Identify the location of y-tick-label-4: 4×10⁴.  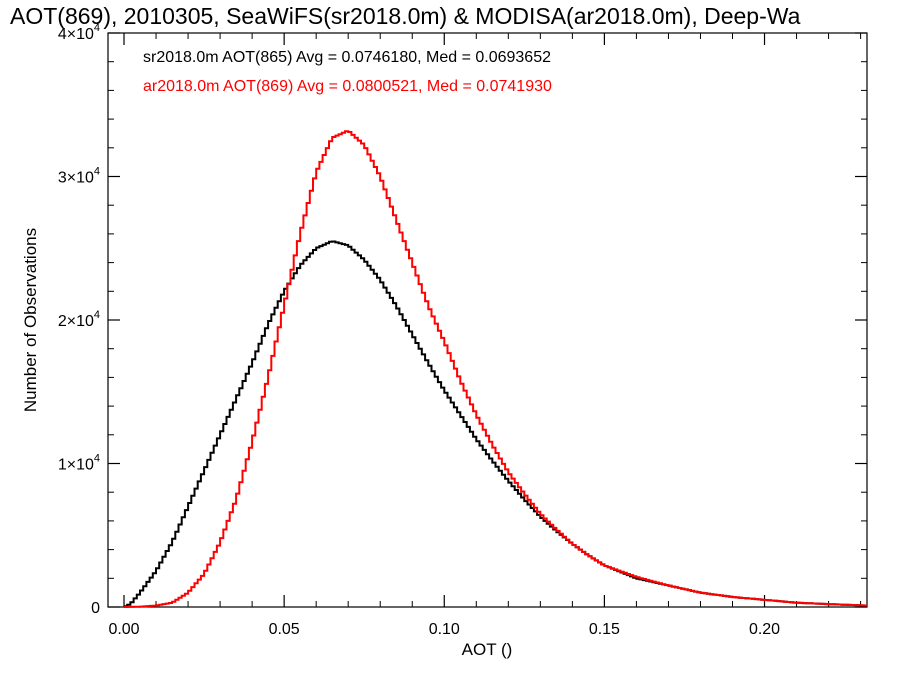
(79, 32).